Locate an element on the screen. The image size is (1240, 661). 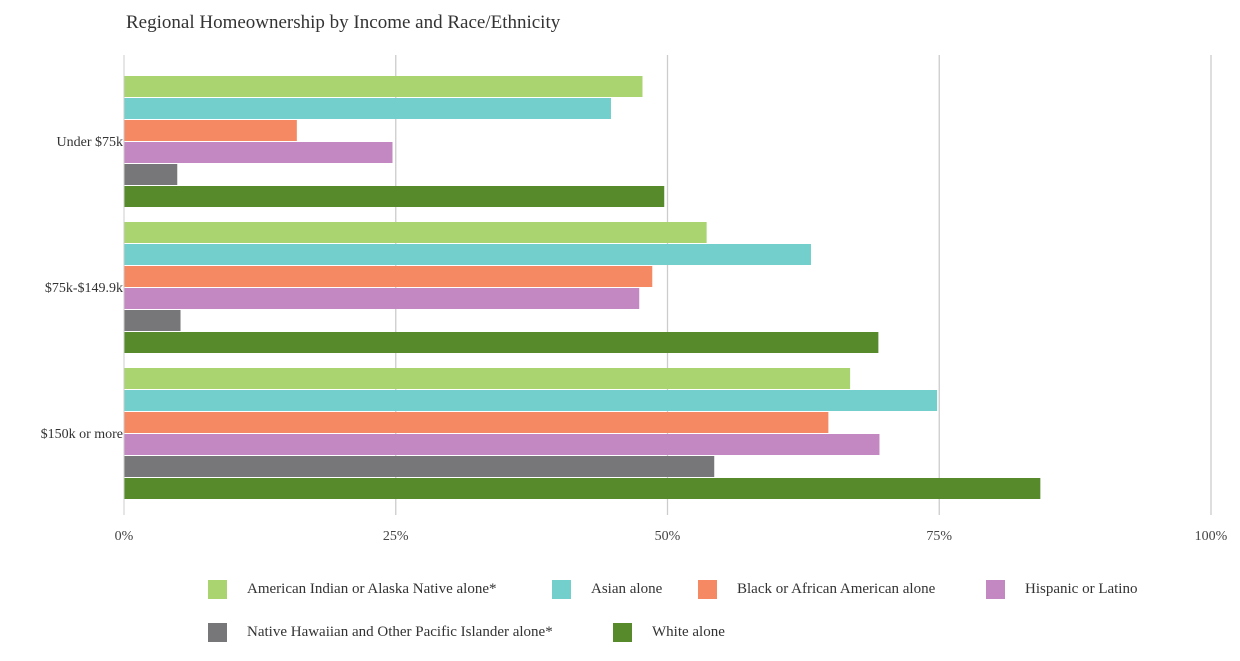
legend-item: Hispanic or Latino is located at coordinates (1061, 589).